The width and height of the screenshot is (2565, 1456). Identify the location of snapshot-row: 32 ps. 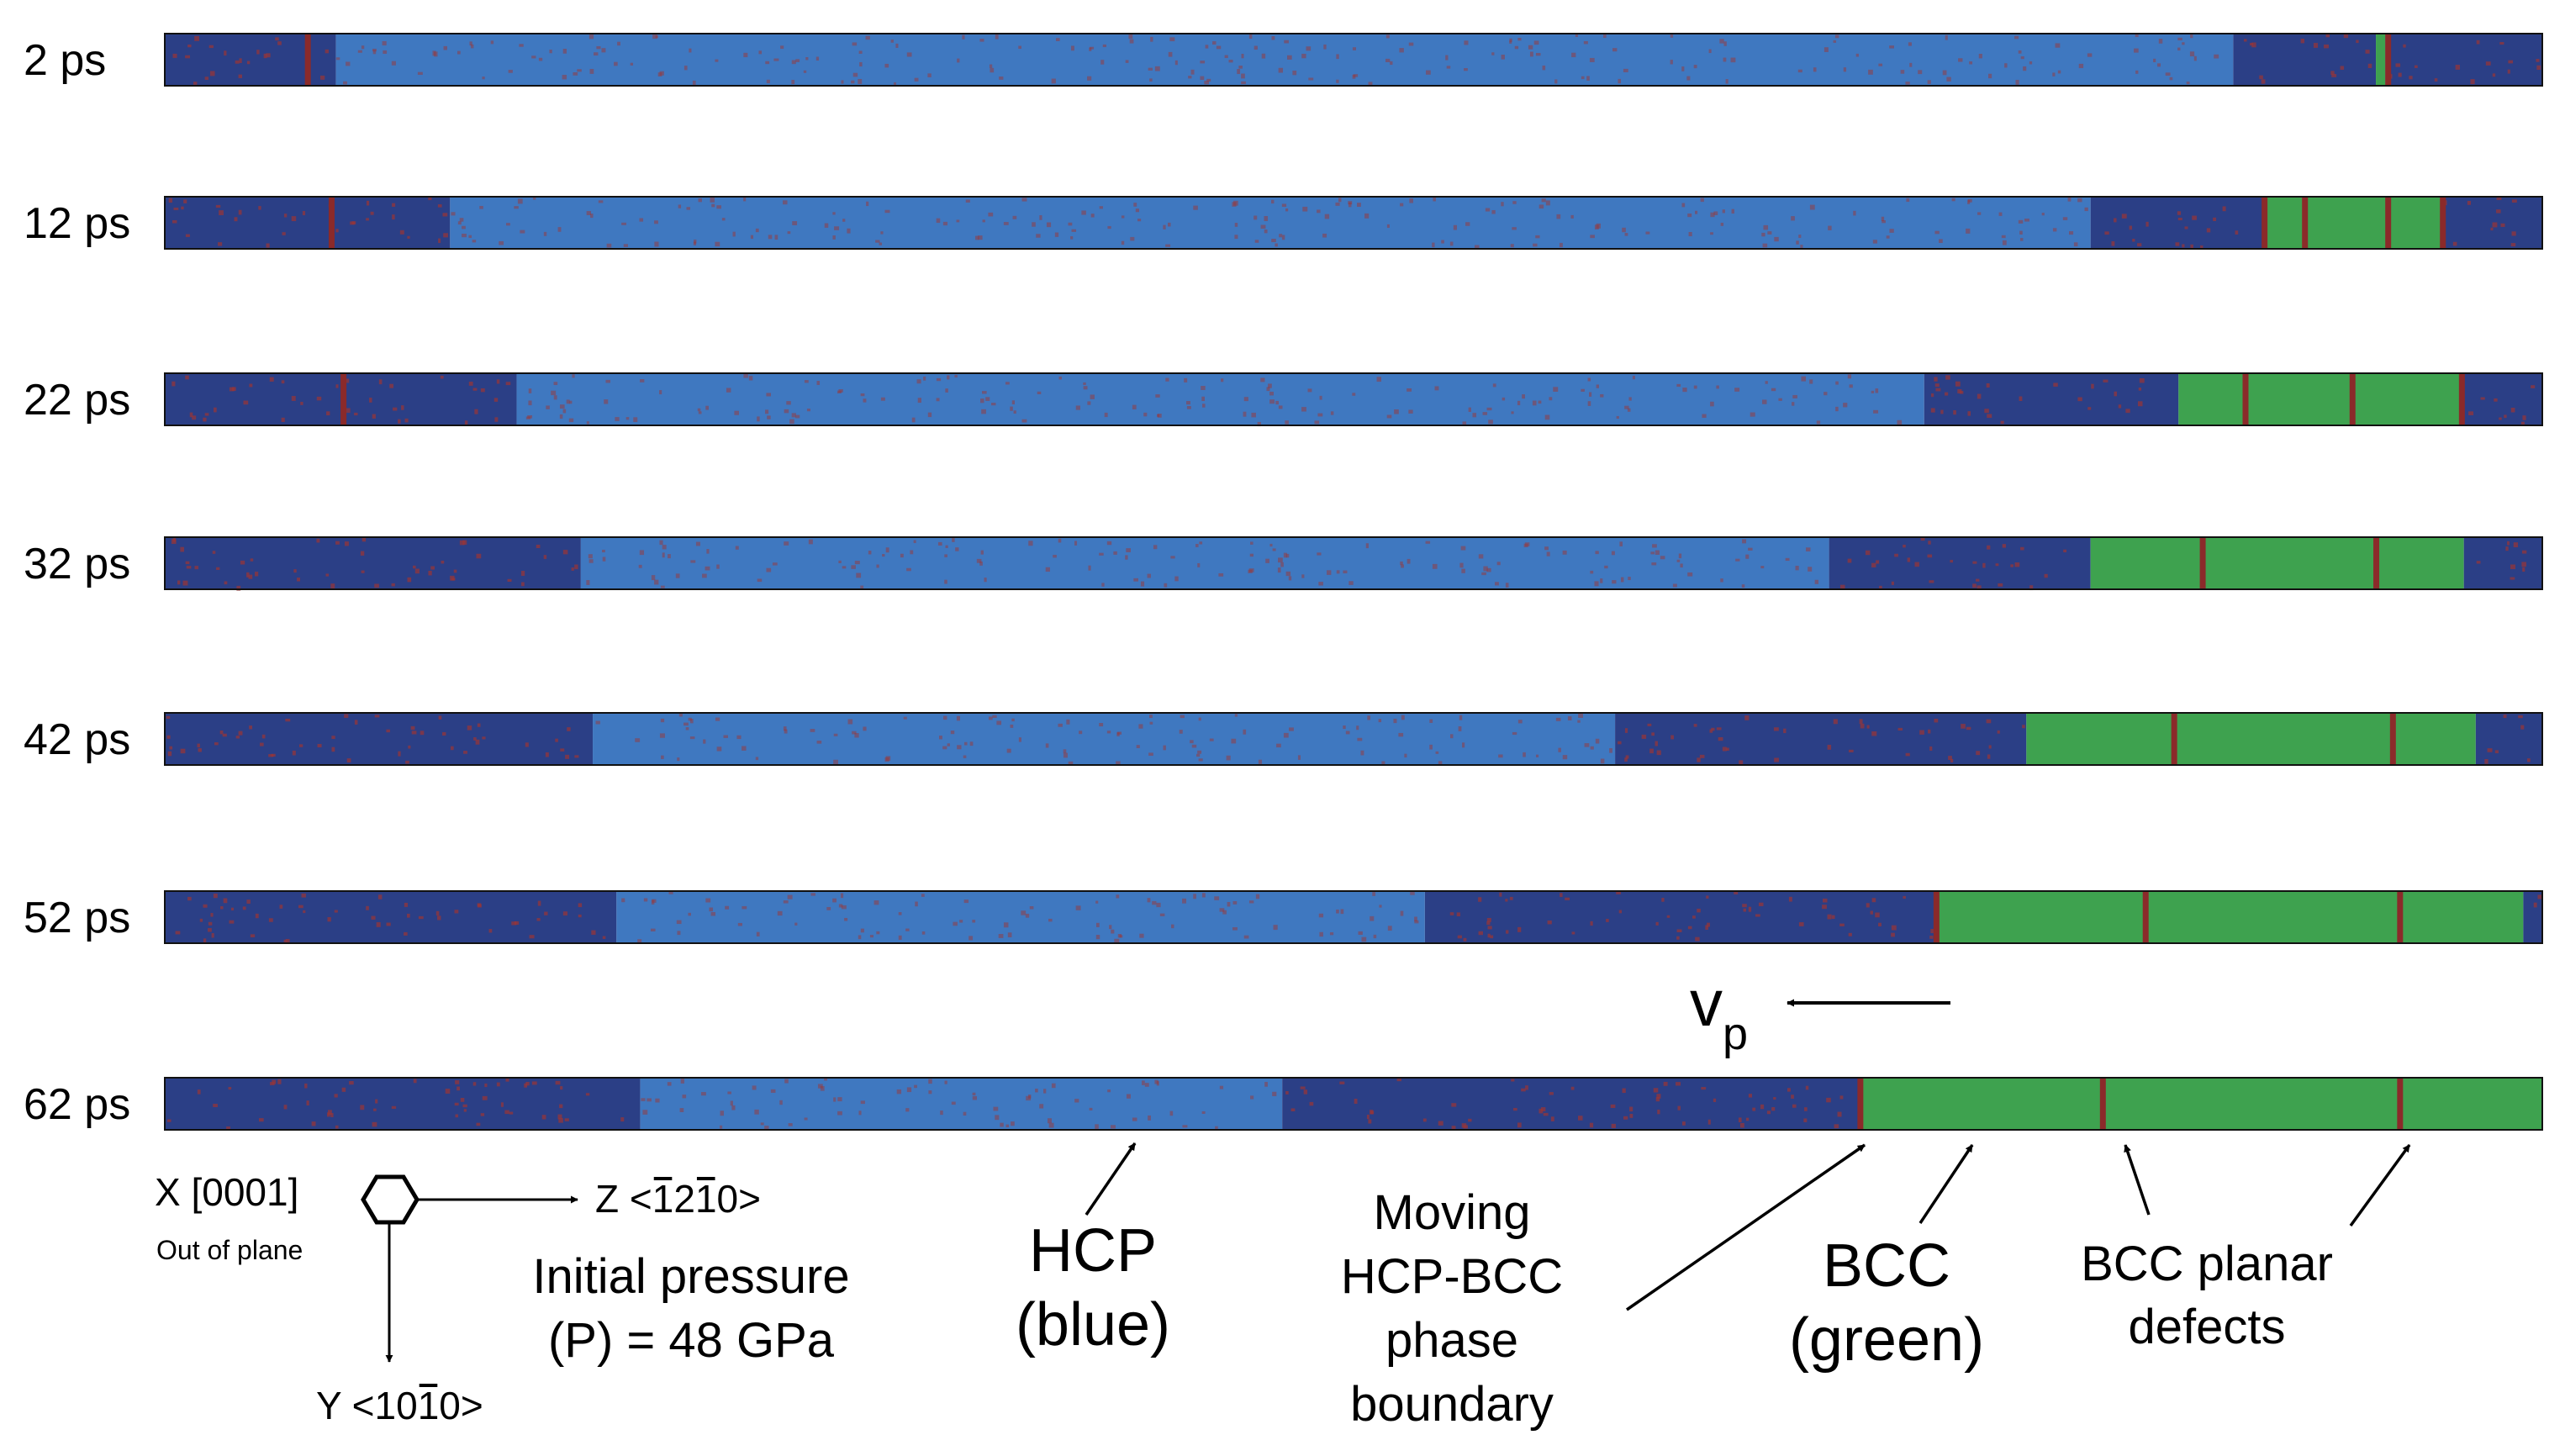
(1283, 563).